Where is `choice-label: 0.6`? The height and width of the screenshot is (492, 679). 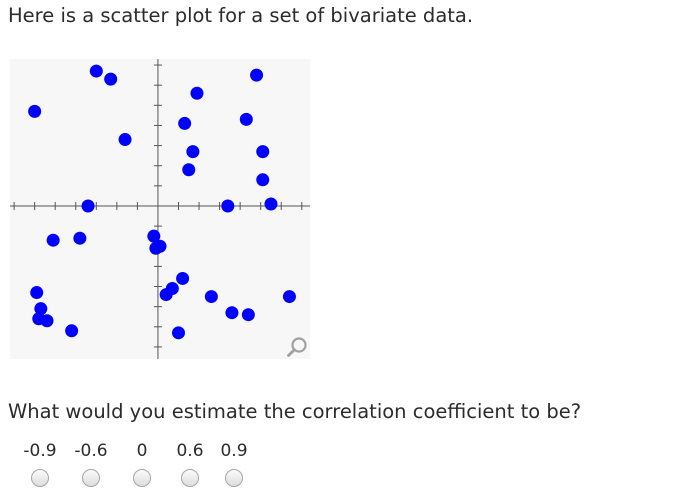
choice-label: 0.6 is located at coordinates (190, 451).